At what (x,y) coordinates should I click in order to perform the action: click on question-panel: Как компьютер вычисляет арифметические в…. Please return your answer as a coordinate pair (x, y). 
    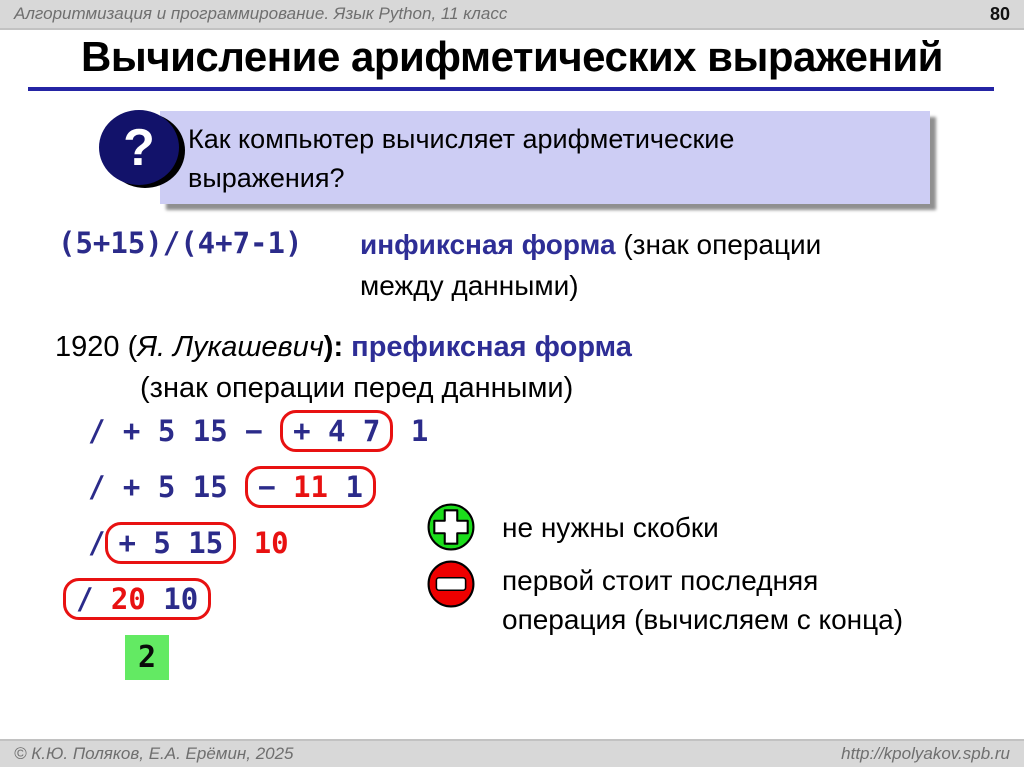
    Looking at the image, I should click on (545, 157).